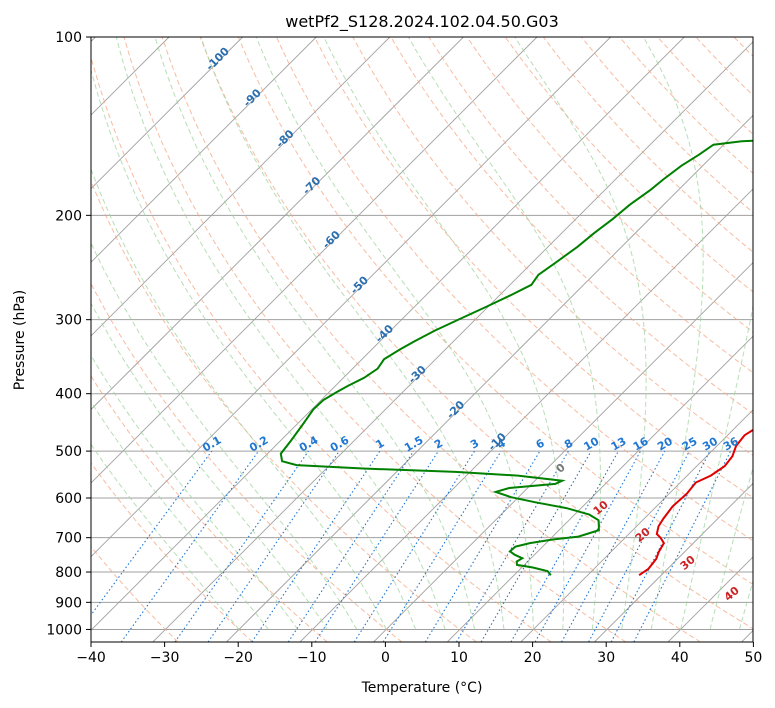 This screenshot has width=775, height=708. I want to click on isotherm-label: -60, so click(331, 239).